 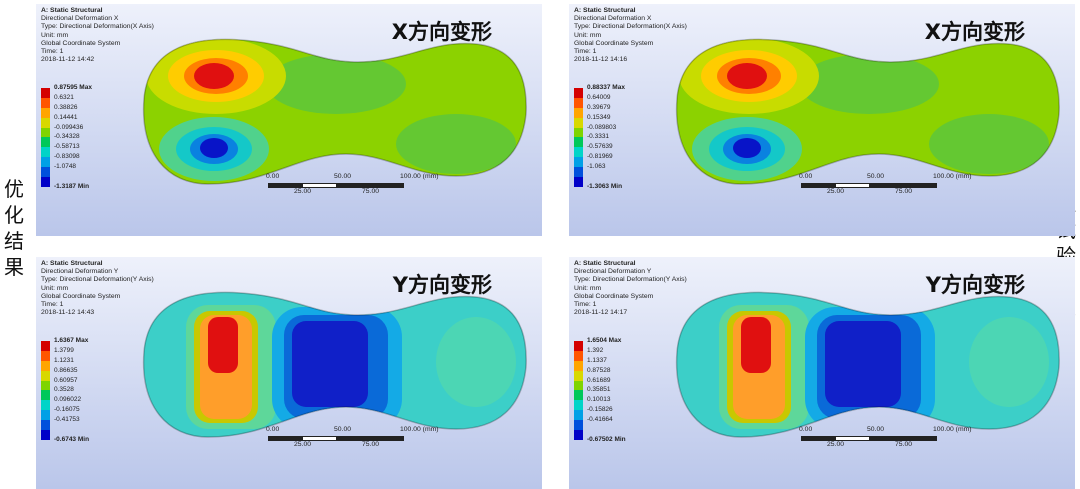 What do you see at coordinates (66, 117) in the screenshot?
I see `legend-value-label: 0.14441` at bounding box center [66, 117].